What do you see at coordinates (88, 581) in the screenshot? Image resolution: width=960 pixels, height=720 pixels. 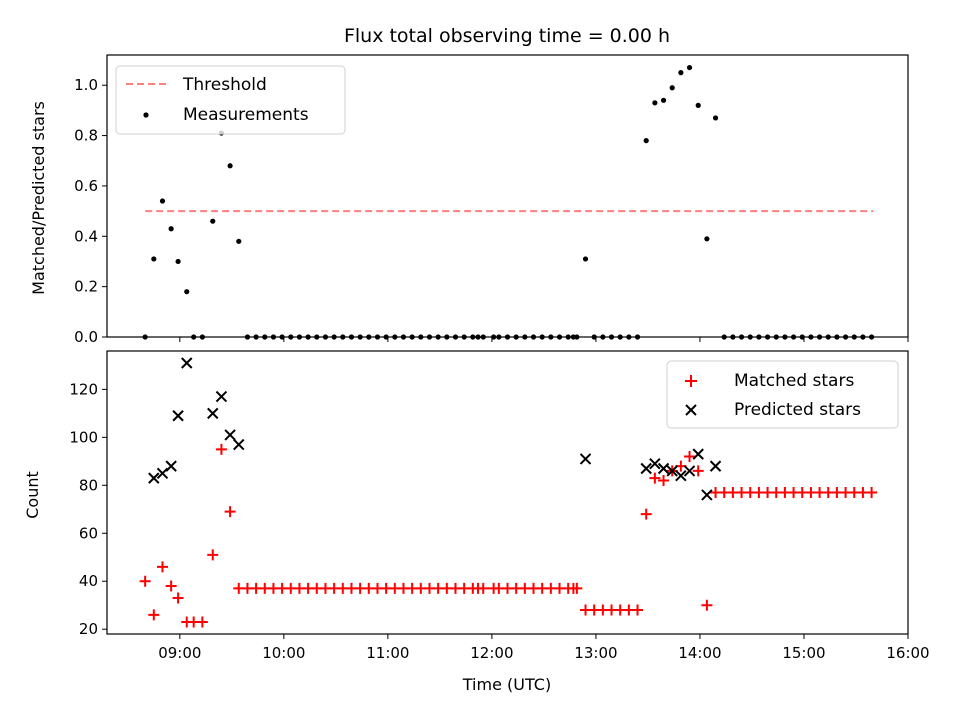 I see `bottom-y-tick-label: 40` at bounding box center [88, 581].